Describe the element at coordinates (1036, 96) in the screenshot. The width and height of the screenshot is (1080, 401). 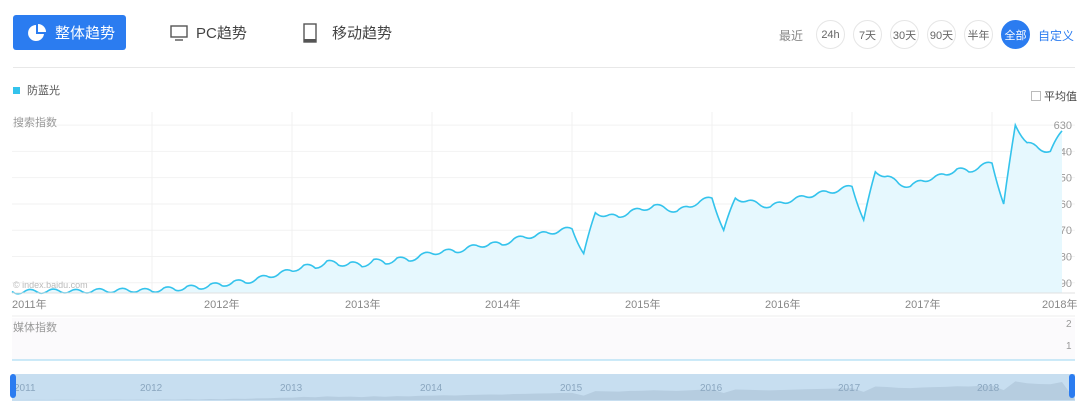
I see `checkbox-icon` at that location.